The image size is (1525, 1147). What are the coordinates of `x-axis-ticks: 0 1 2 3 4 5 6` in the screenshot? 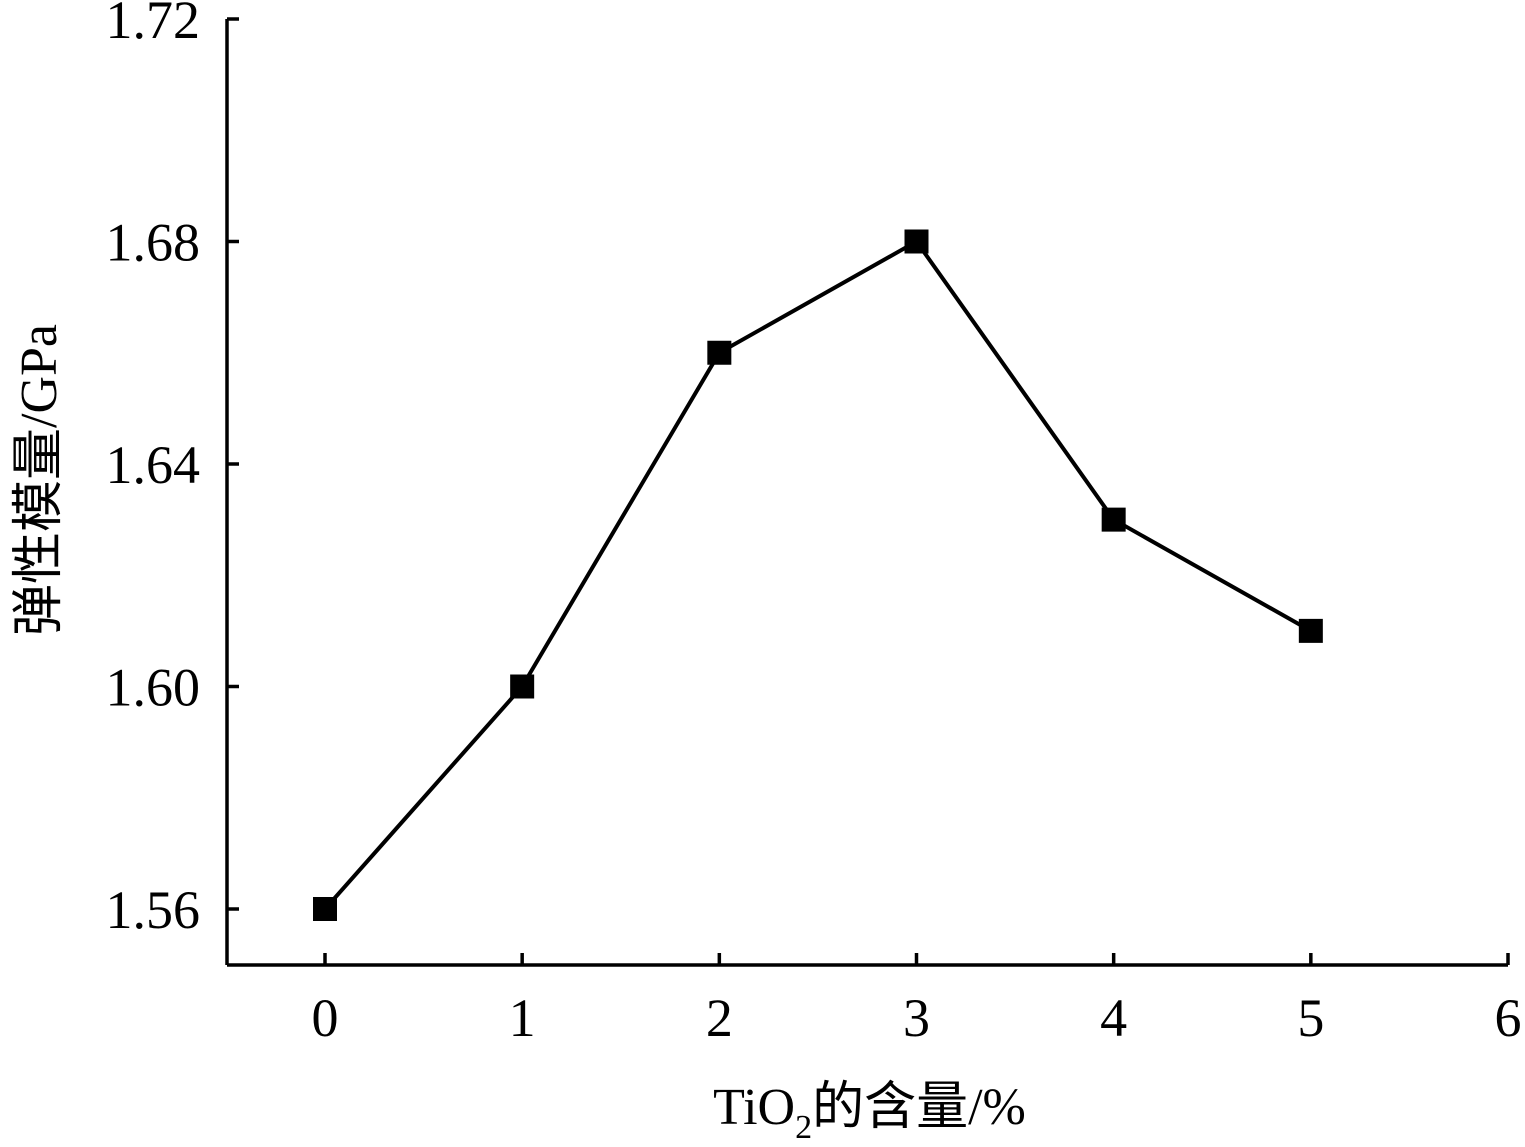 It's located at (917, 1000).